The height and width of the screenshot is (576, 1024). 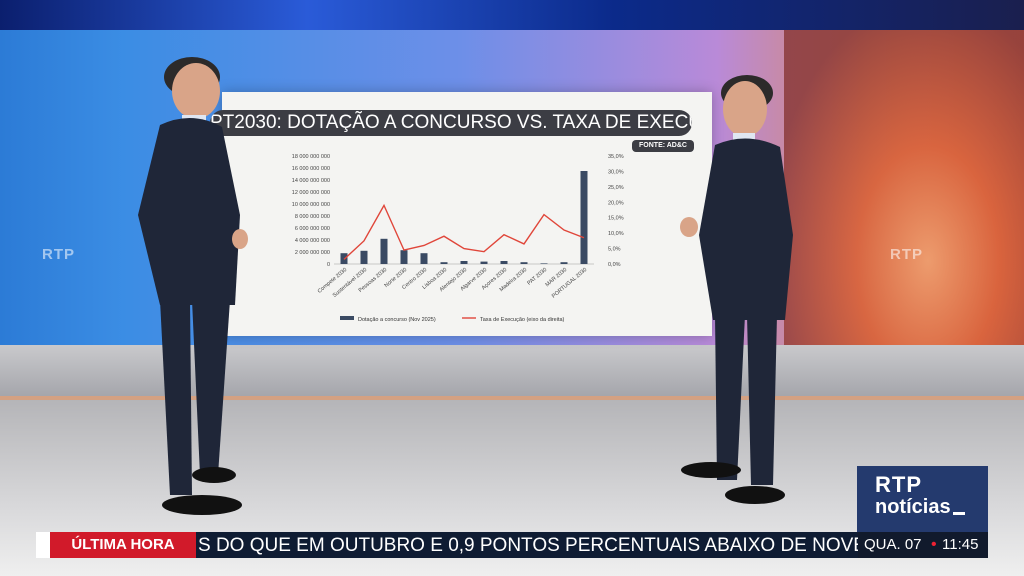 I want to click on presenter-right, so click(x=736, y=289).